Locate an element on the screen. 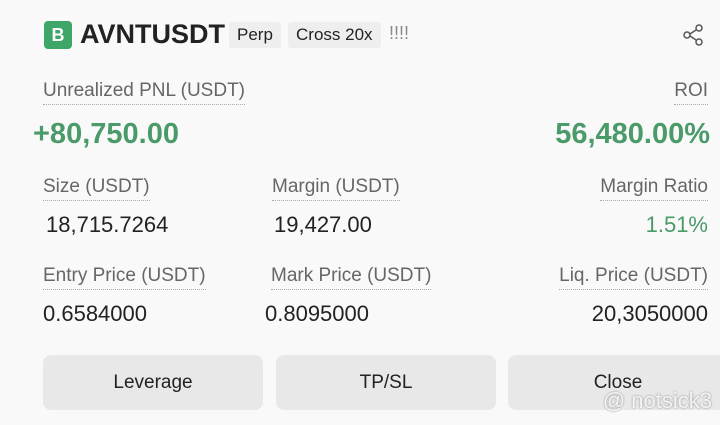 This screenshot has height=425, width=720. marks: !!!! is located at coordinates (399, 33).